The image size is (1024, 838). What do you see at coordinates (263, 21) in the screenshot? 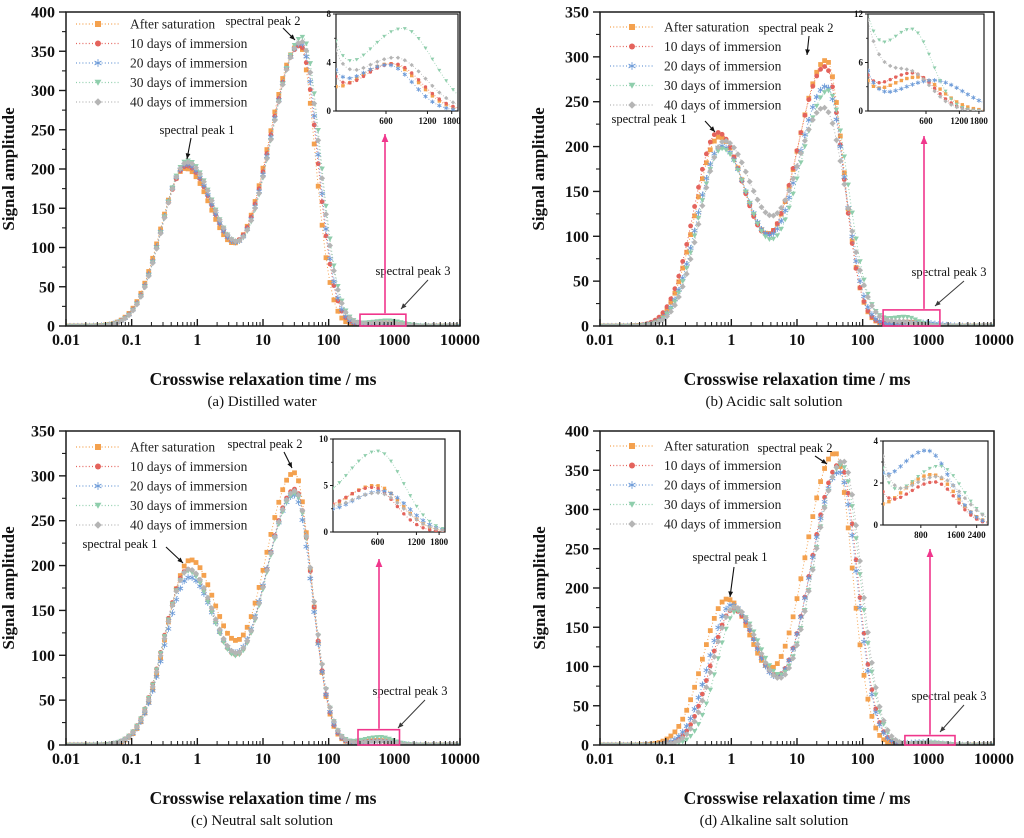
I see `svg-text: spectral peak 2` at bounding box center [263, 21].